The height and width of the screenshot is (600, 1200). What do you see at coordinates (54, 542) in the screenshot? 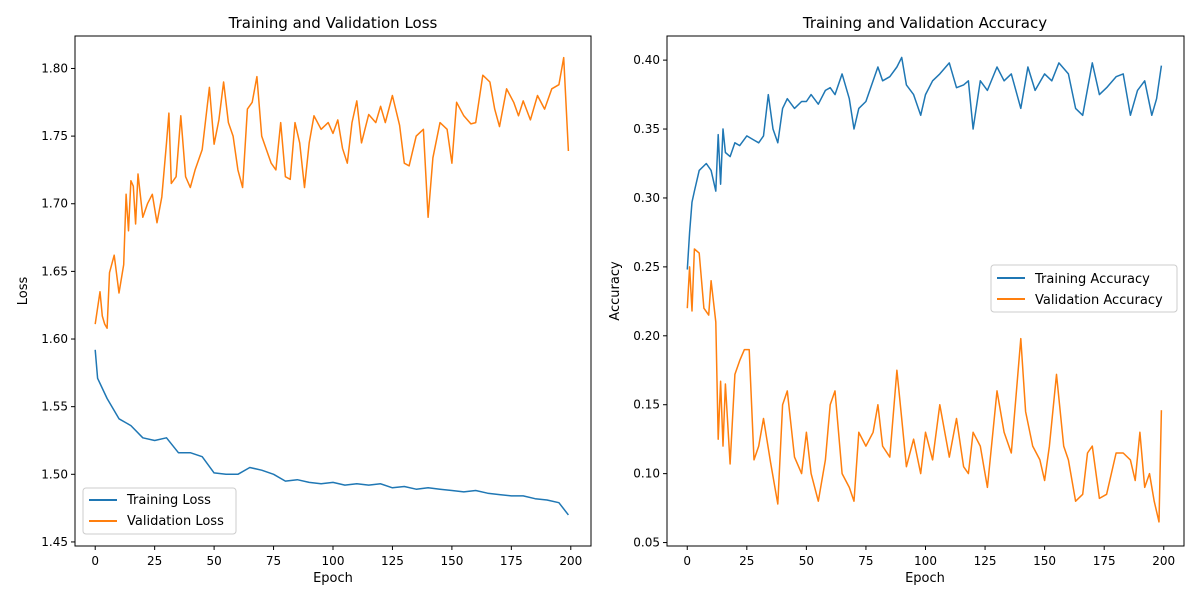
I see `y-tick-label: 1.45` at bounding box center [54, 542].